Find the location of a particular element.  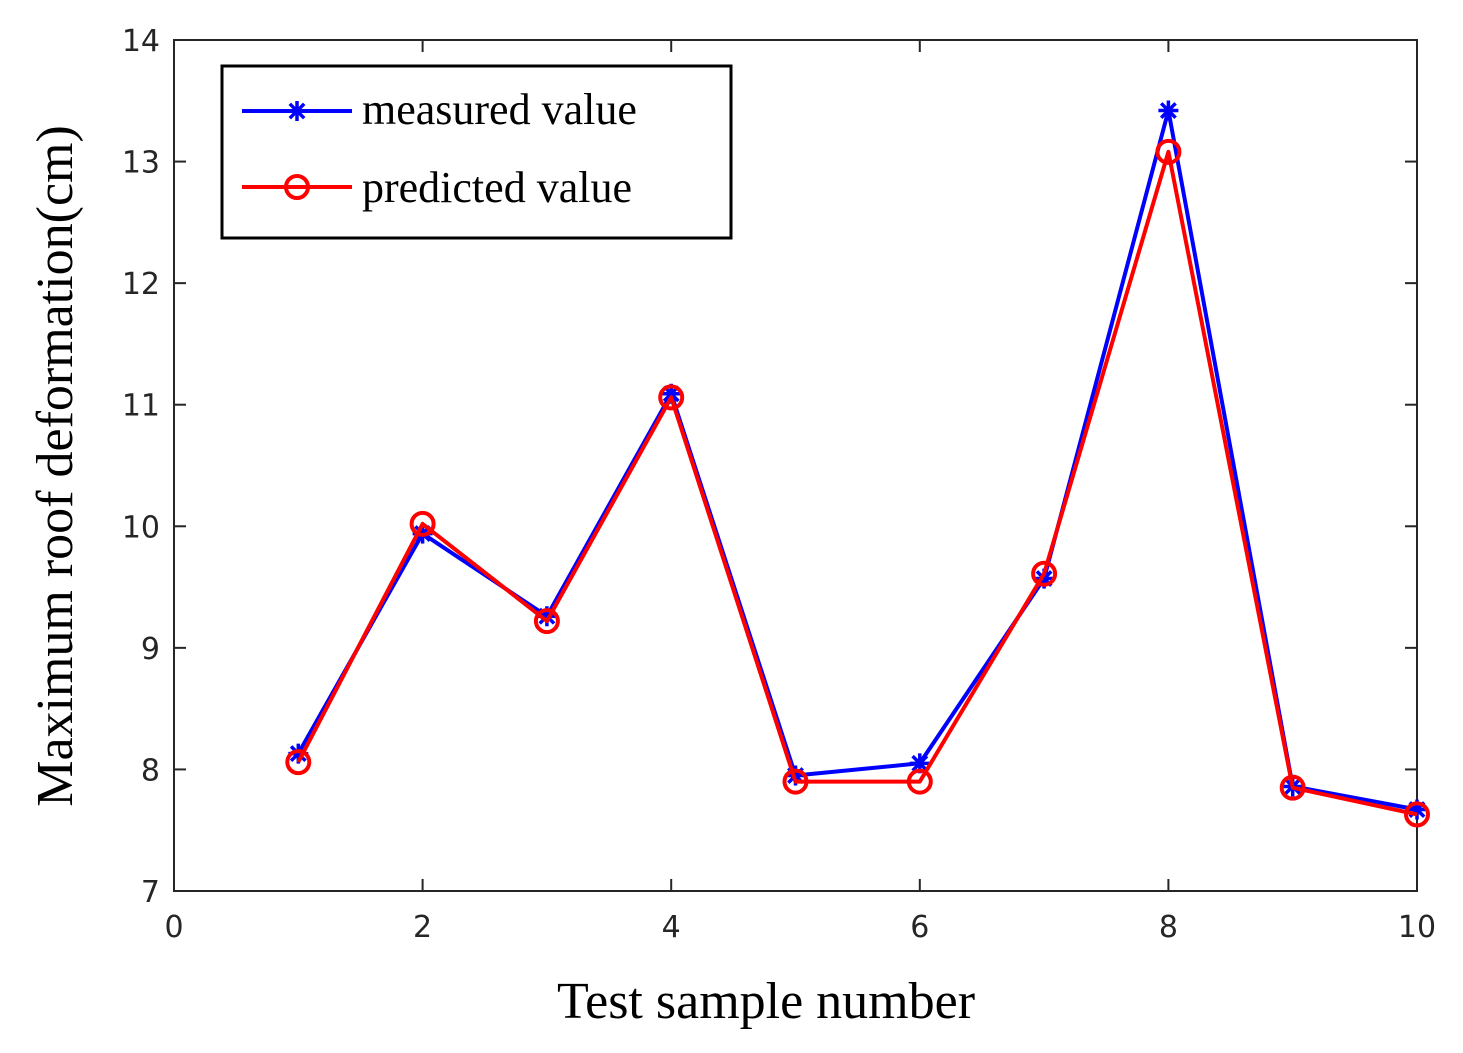

legend-marker-predicted is located at coordinates (297, 187).